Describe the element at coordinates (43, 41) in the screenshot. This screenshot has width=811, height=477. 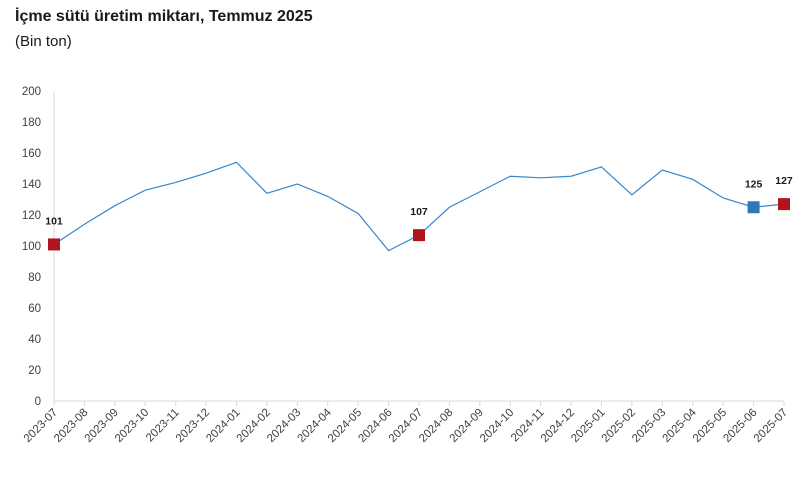
I see `chart-subtitle: (Bin ton)` at that location.